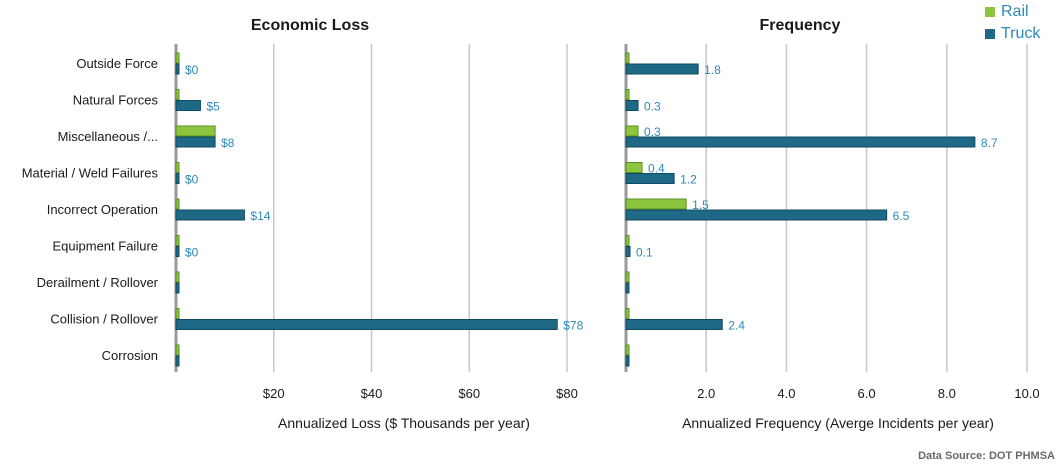  Describe the element at coordinates (192, 70) in the screenshot. I see `data-label-0-truck-0: $0` at that location.